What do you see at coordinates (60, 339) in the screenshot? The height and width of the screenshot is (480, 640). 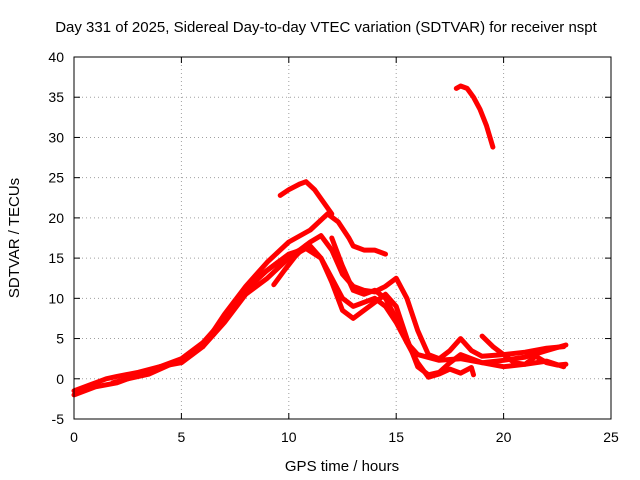 I see `y-tick-label: 5` at bounding box center [60, 339].